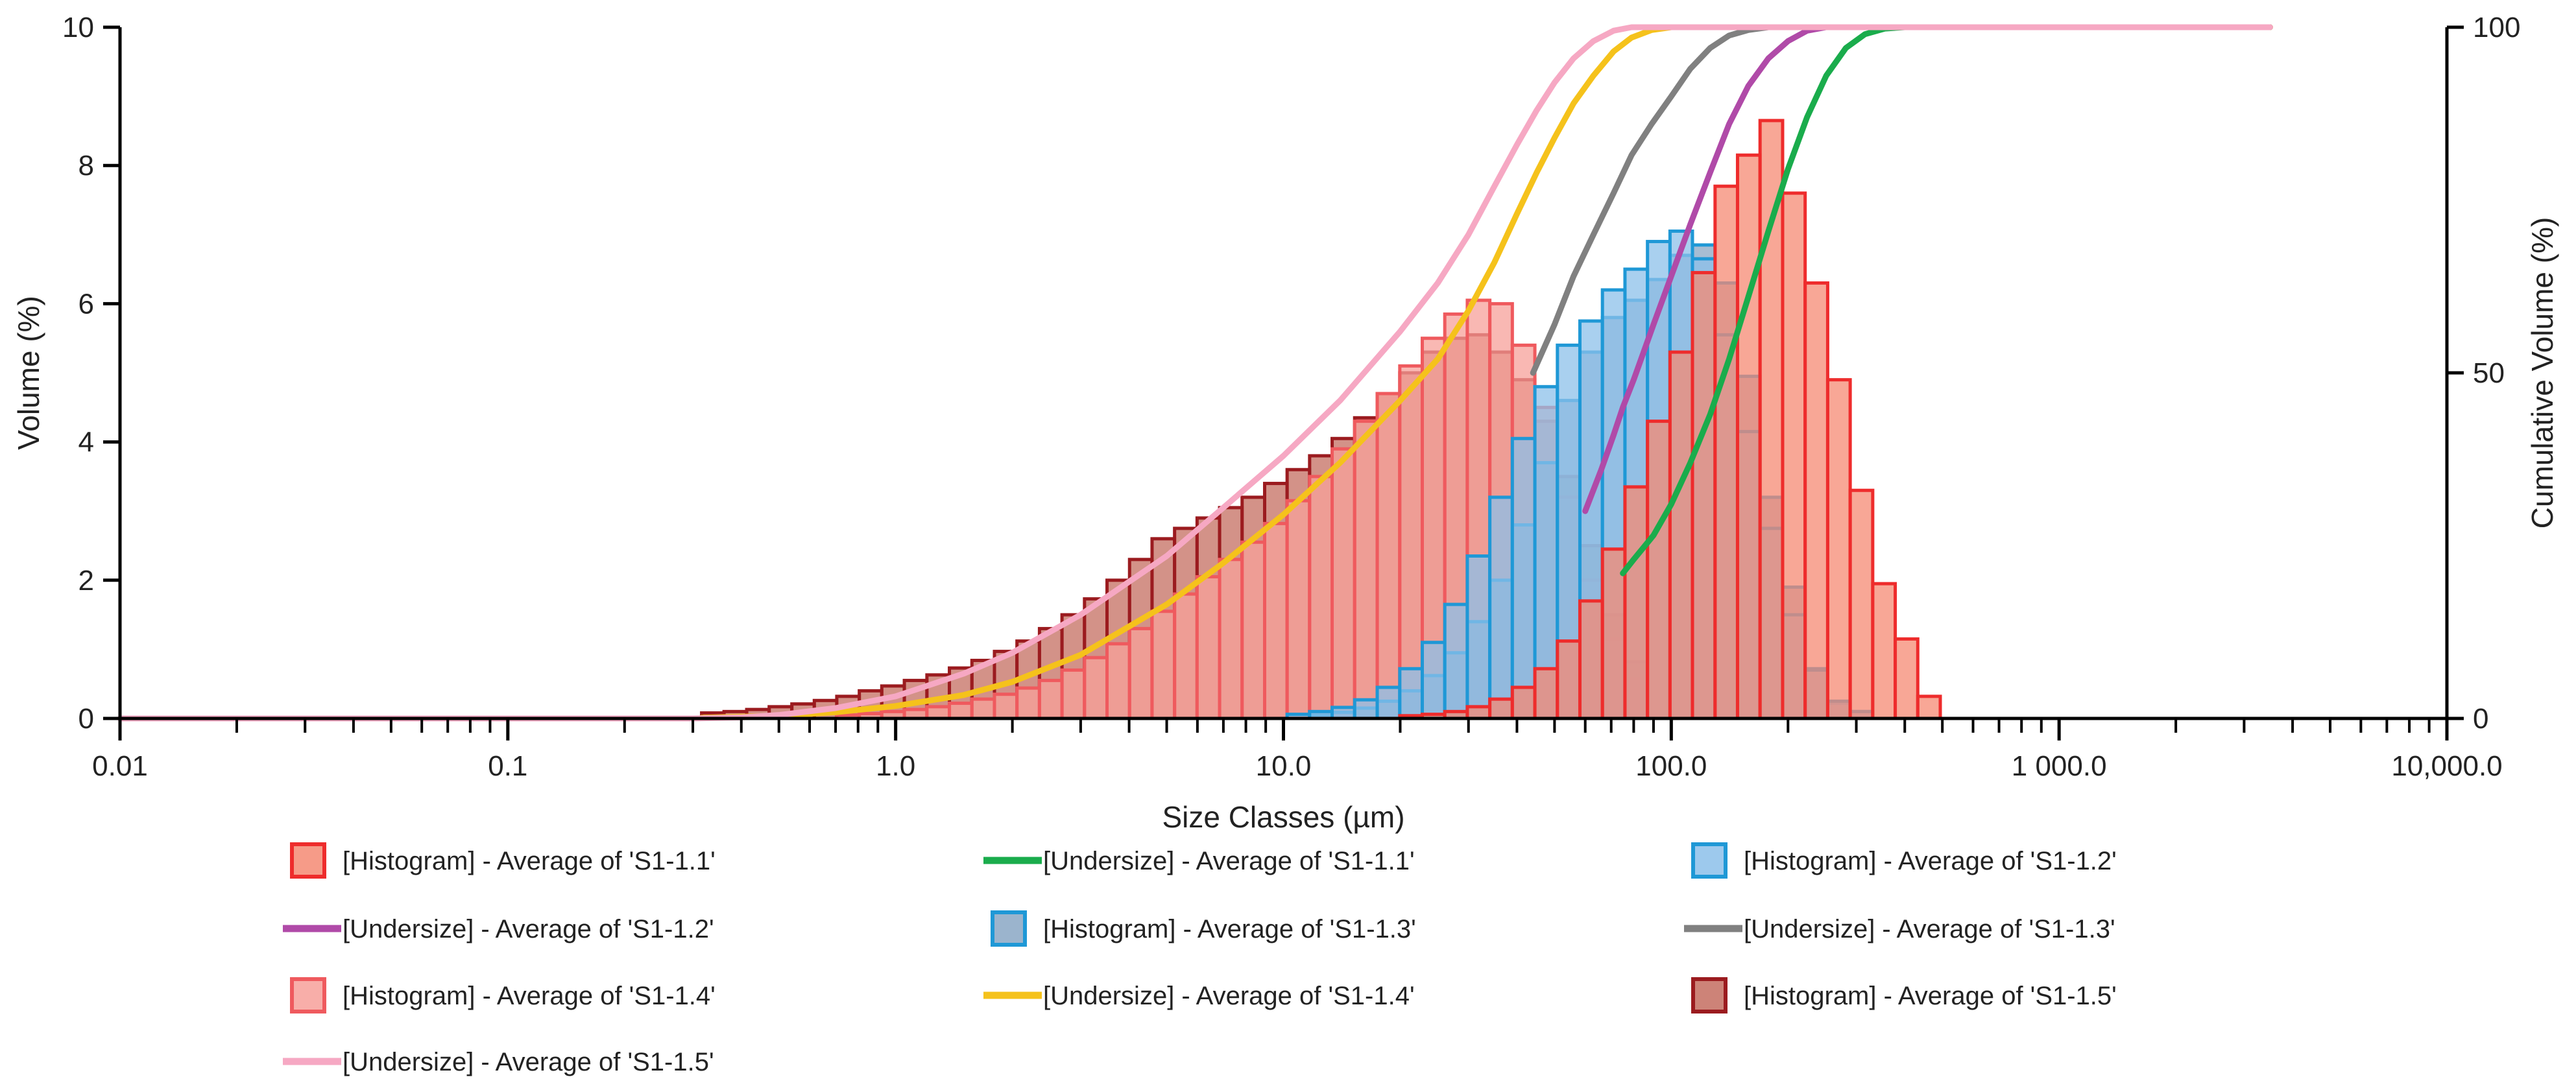 The height and width of the screenshot is (1090, 2576). I want to click on y-tick-label: 0, so click(86, 719).